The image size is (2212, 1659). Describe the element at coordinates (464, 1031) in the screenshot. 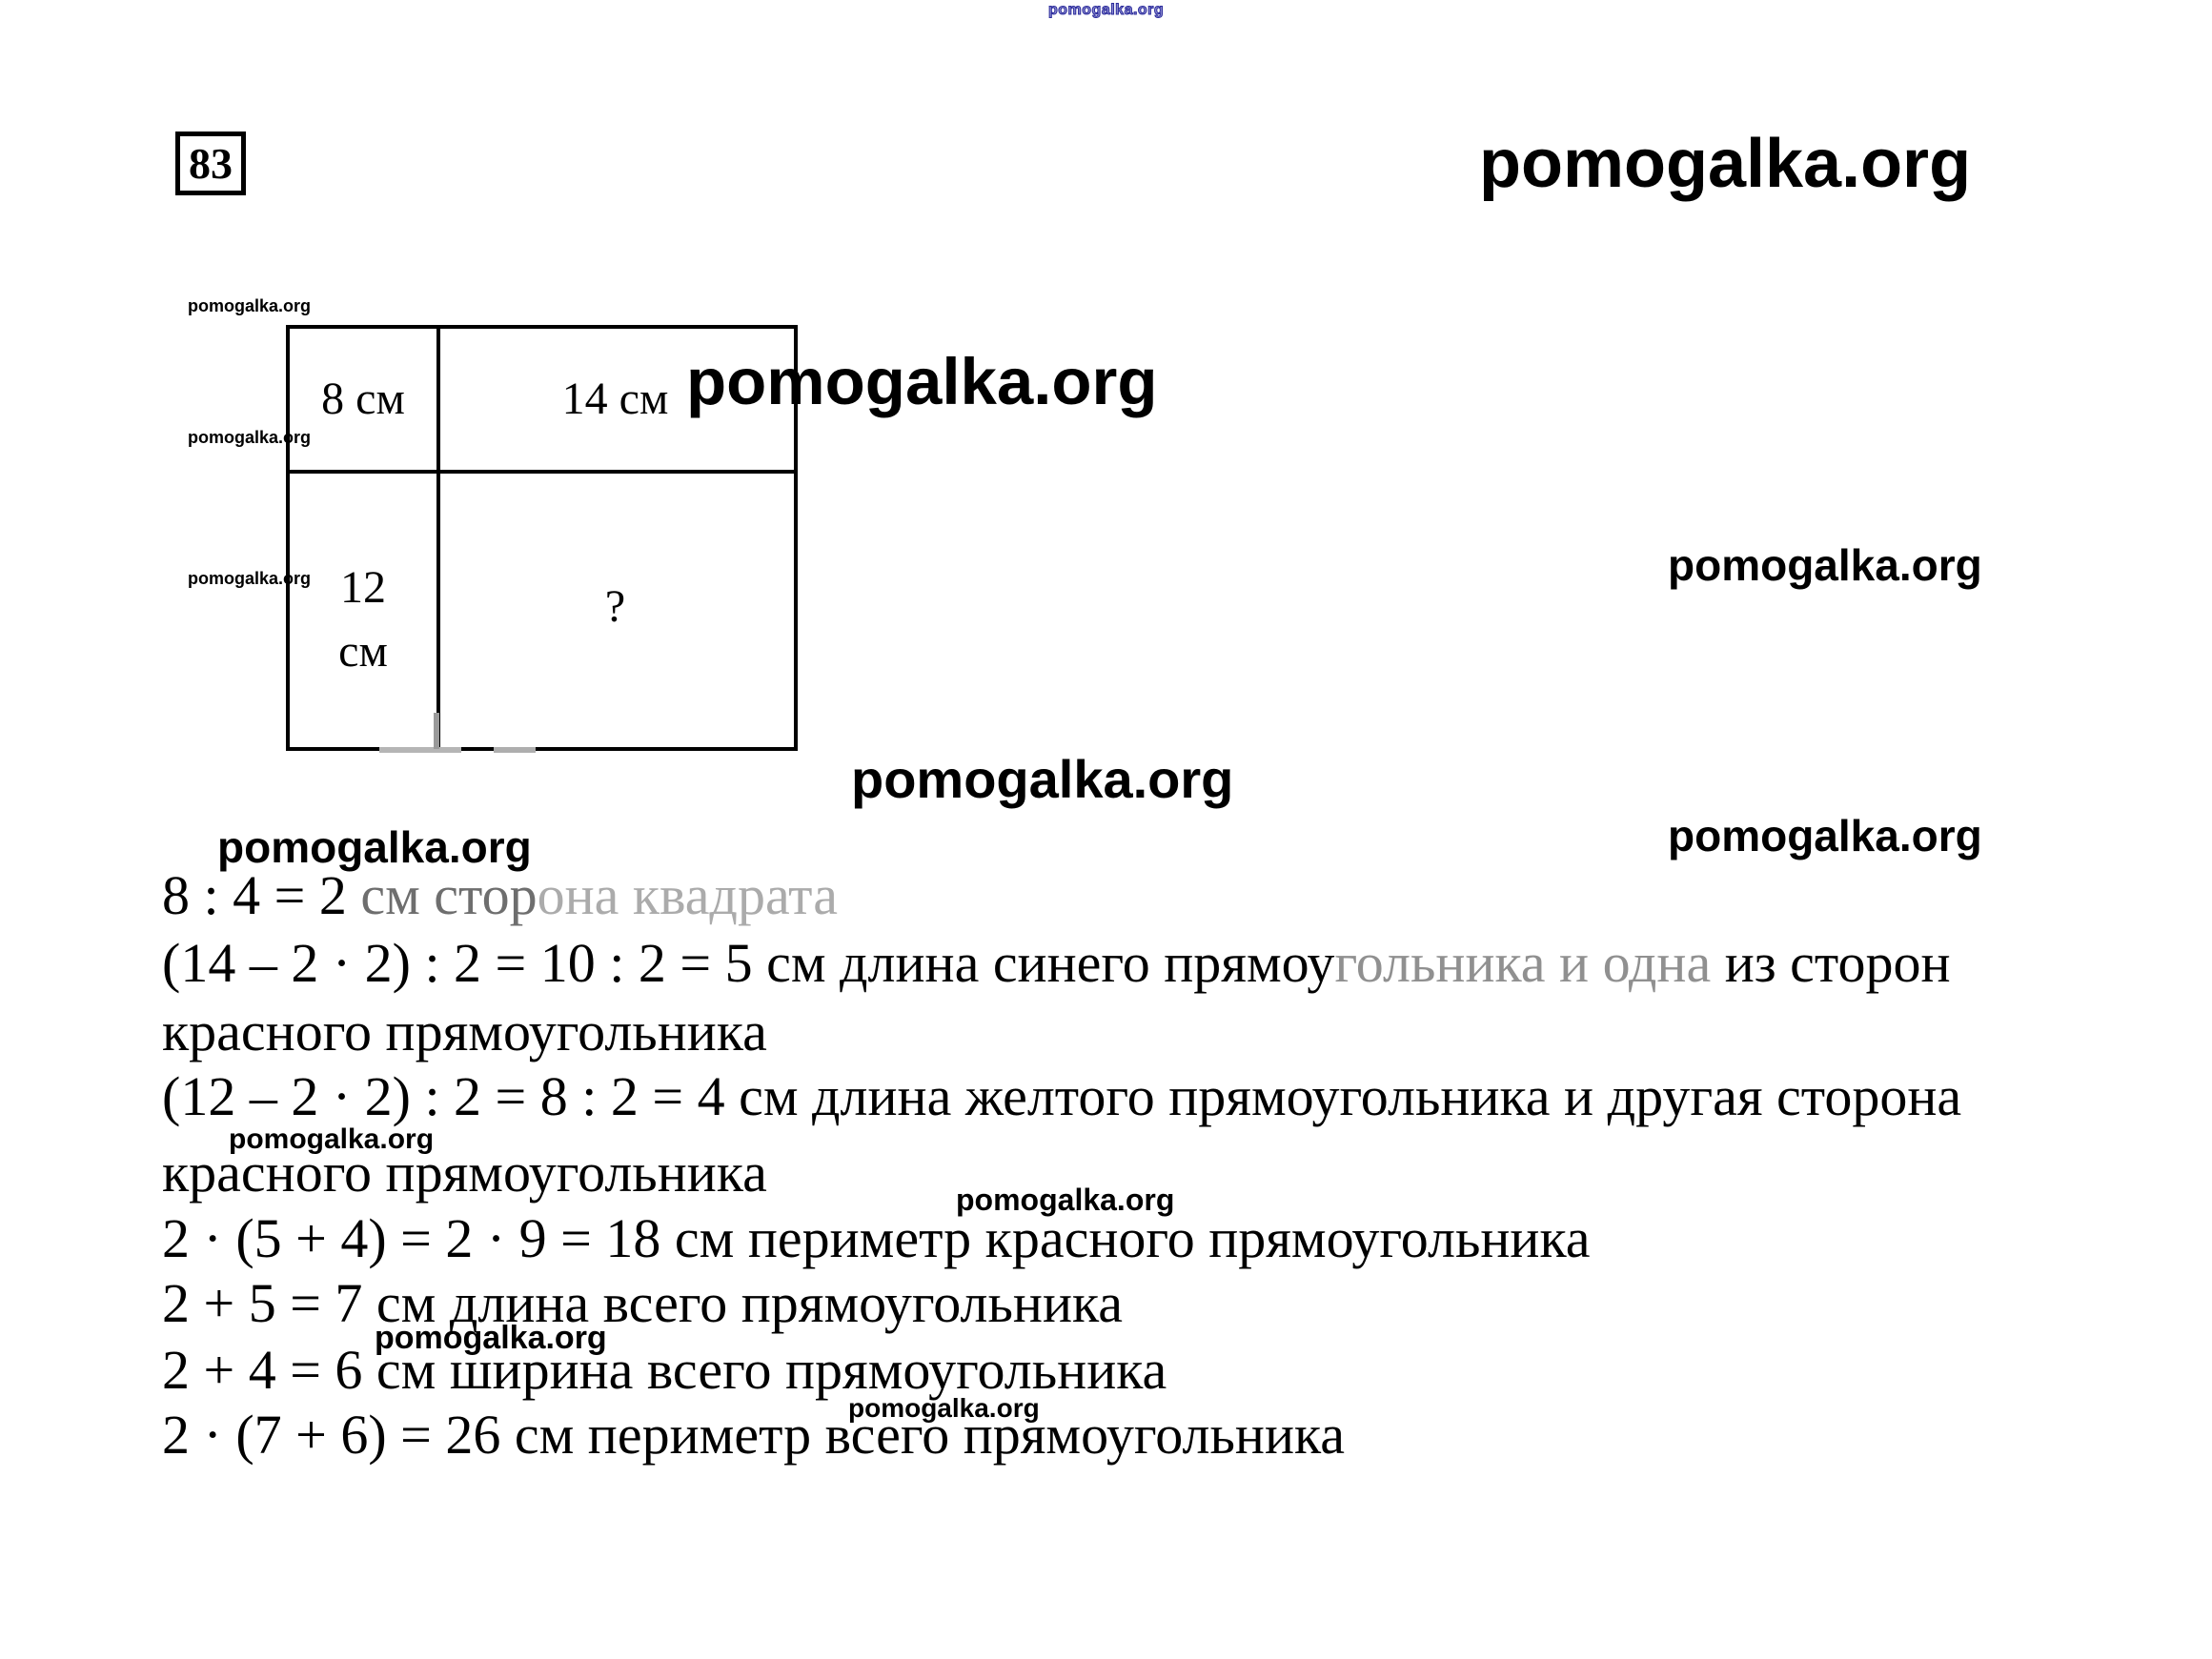

I see `solution-line-3: красного прямоугольника` at that location.